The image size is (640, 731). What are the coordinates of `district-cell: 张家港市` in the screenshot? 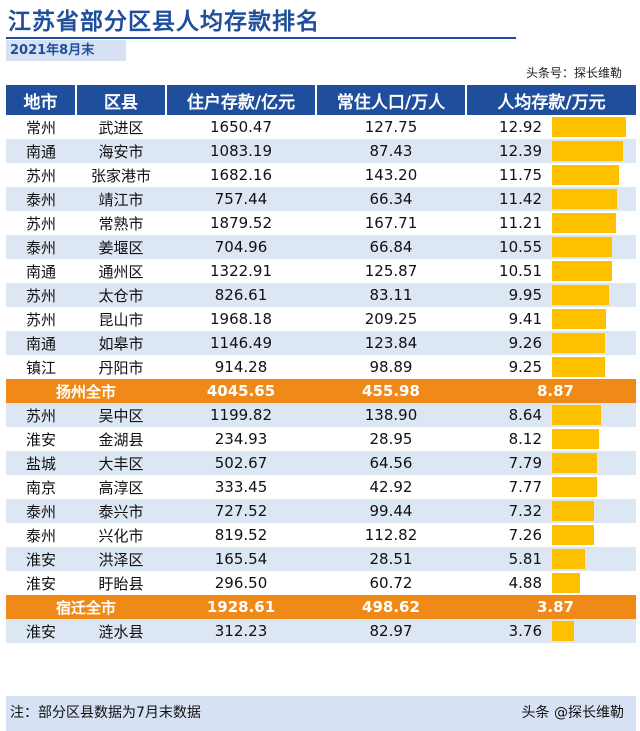 It's located at (121, 175).